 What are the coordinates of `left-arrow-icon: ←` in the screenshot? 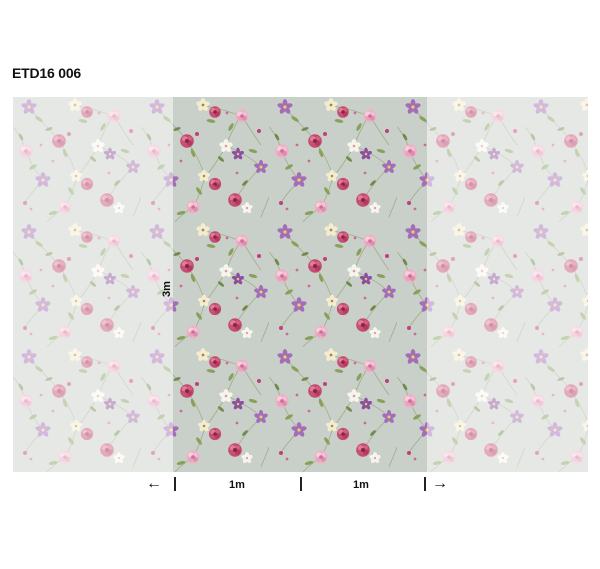 It's located at (154, 483).